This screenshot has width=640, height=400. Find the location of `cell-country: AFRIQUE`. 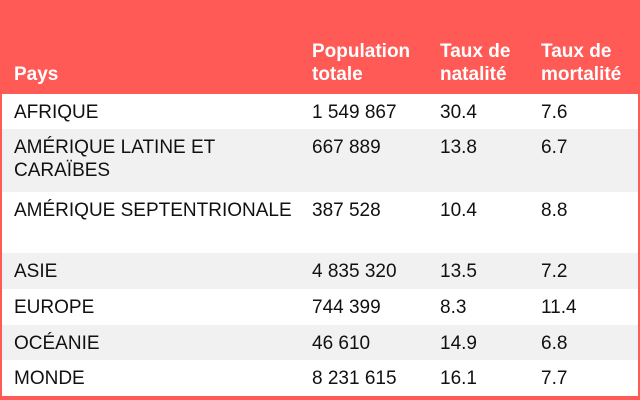

cell-country: AFRIQUE is located at coordinates (56, 112).